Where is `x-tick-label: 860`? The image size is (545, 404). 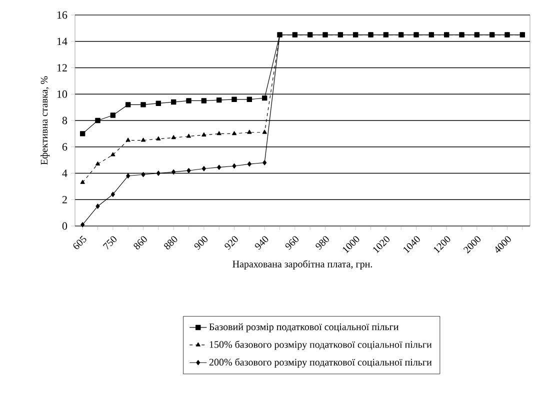 x-tick-label: 860 is located at coordinates (140, 243).